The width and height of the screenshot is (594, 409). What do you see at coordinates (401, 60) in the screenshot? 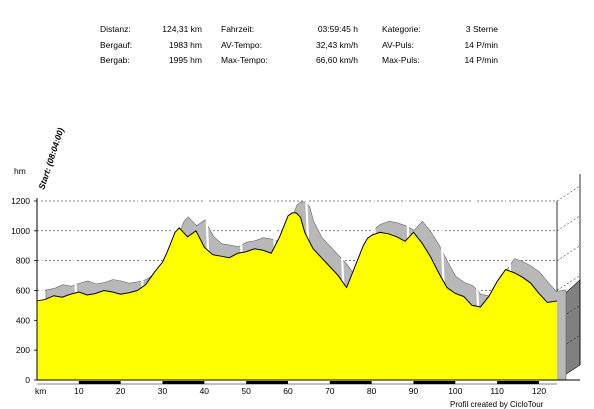
I see `stat-max-pulse-label: Max-Puls:` at bounding box center [401, 60].